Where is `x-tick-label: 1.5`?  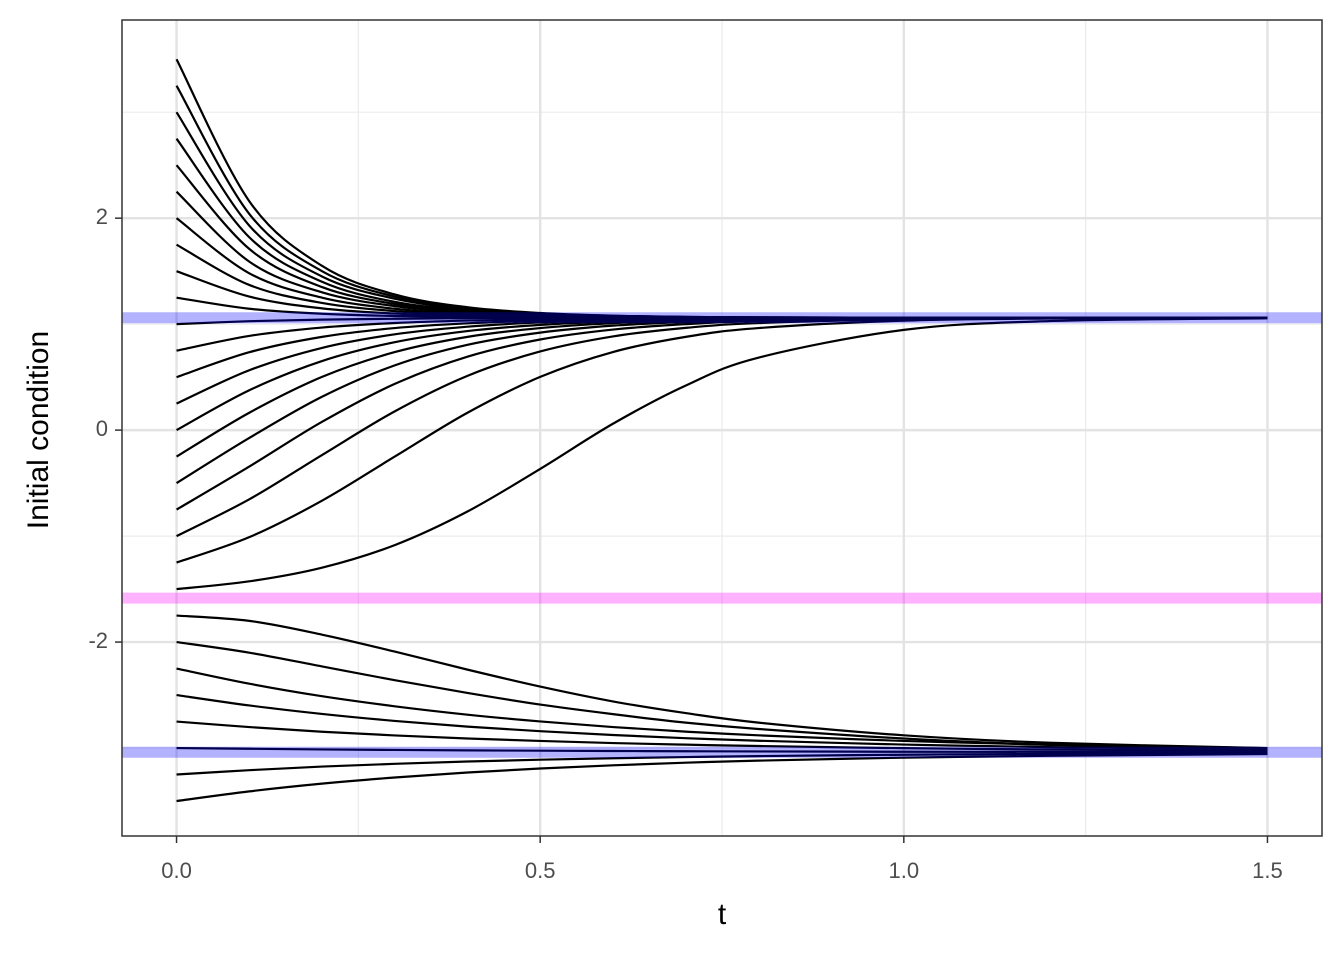 x-tick-label: 1.5 is located at coordinates (1267, 870).